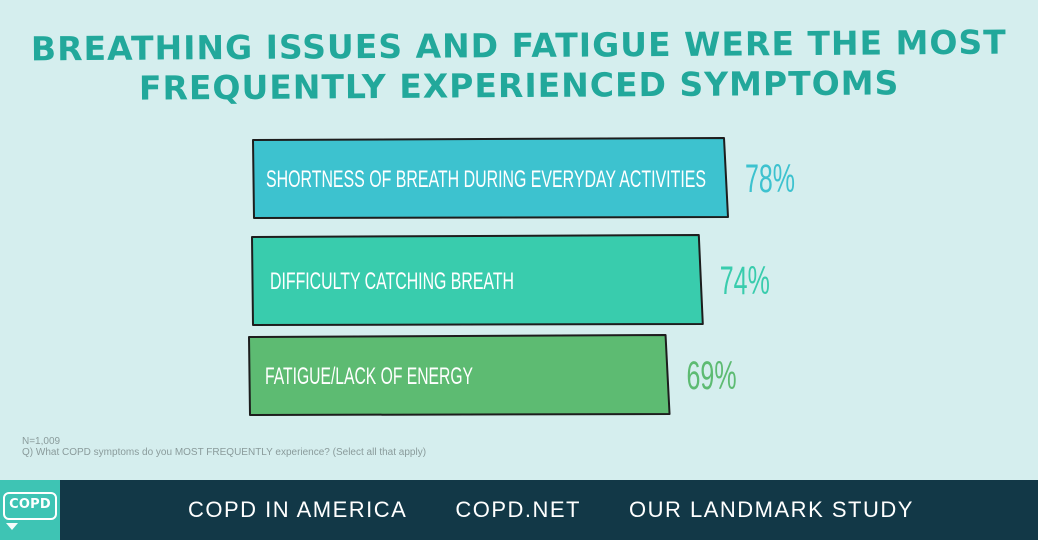 This screenshot has height=540, width=1038. Describe the element at coordinates (771, 509) in the screenshot. I see `footer-link-landmark-study: OUR LANDMARK STUDY` at that location.